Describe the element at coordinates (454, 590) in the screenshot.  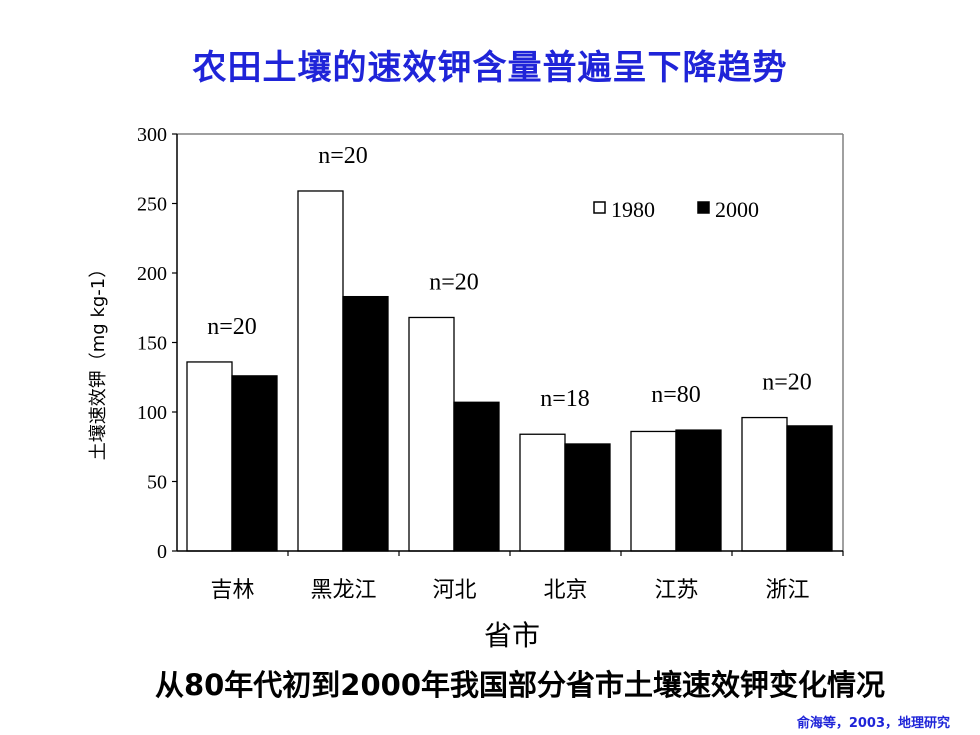
I see `x-category-label: 河北` at that location.